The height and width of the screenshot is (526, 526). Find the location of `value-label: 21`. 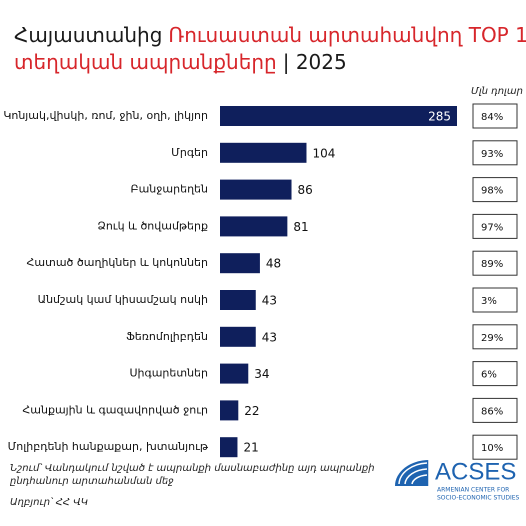

value-label: 21 is located at coordinates (250, 448).